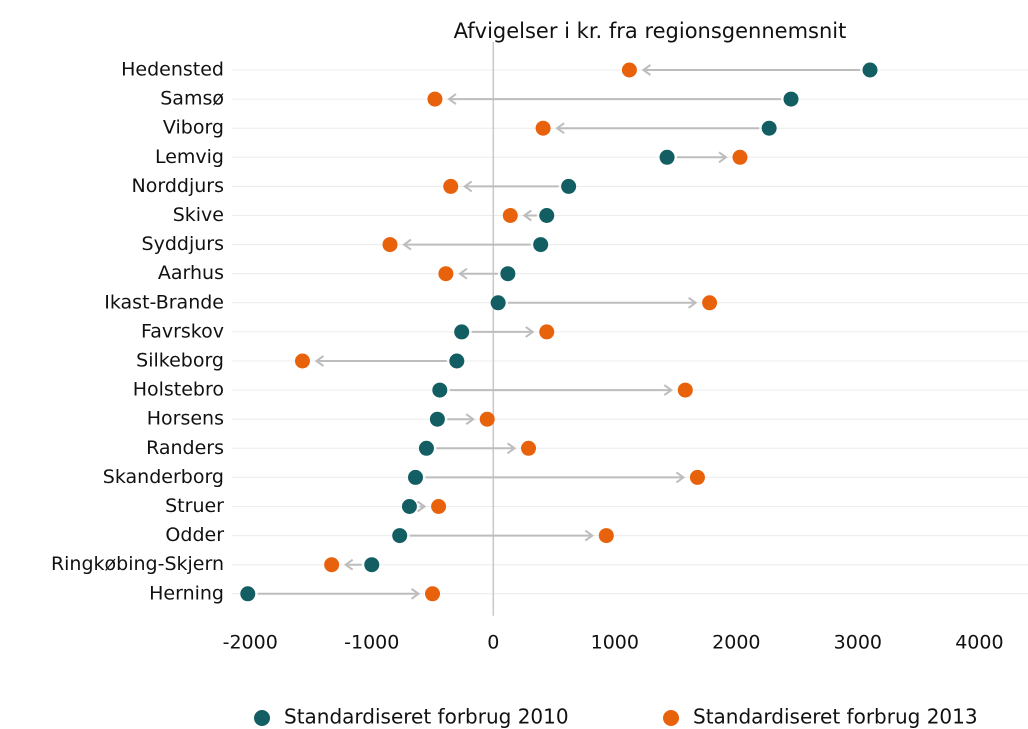 The width and height of the screenshot is (1028, 729). I want to click on category-label: Norddjurs, so click(178, 186).